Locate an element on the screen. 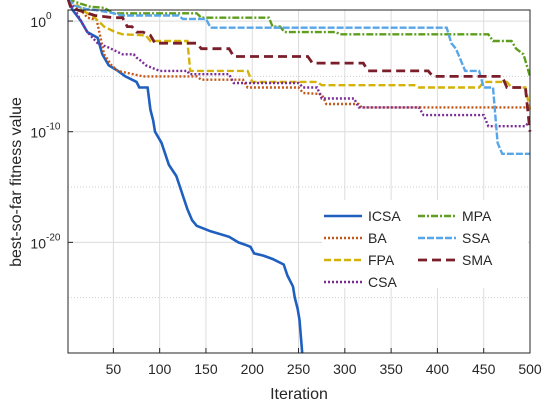  y-tick-exponent: 0 is located at coordinates (49, 16).